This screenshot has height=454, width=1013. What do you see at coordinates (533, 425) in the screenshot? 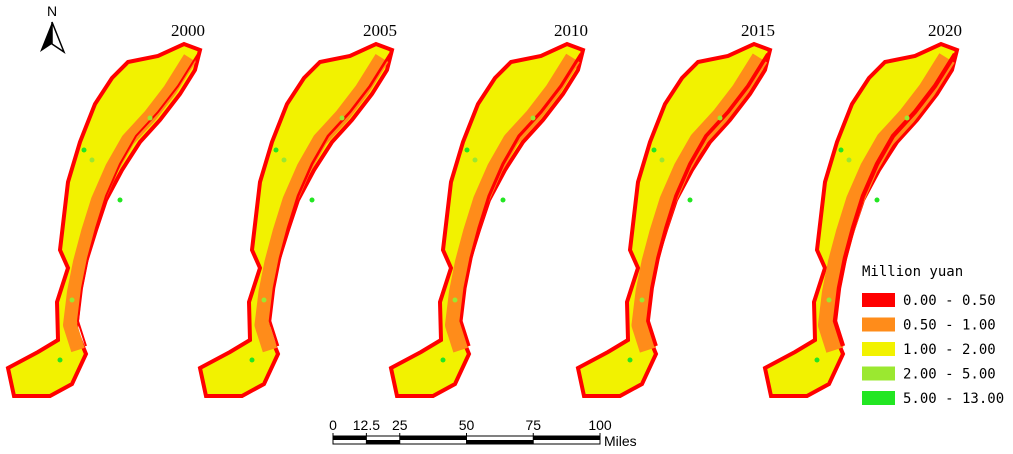
I see `scale-label: 75` at bounding box center [533, 425].